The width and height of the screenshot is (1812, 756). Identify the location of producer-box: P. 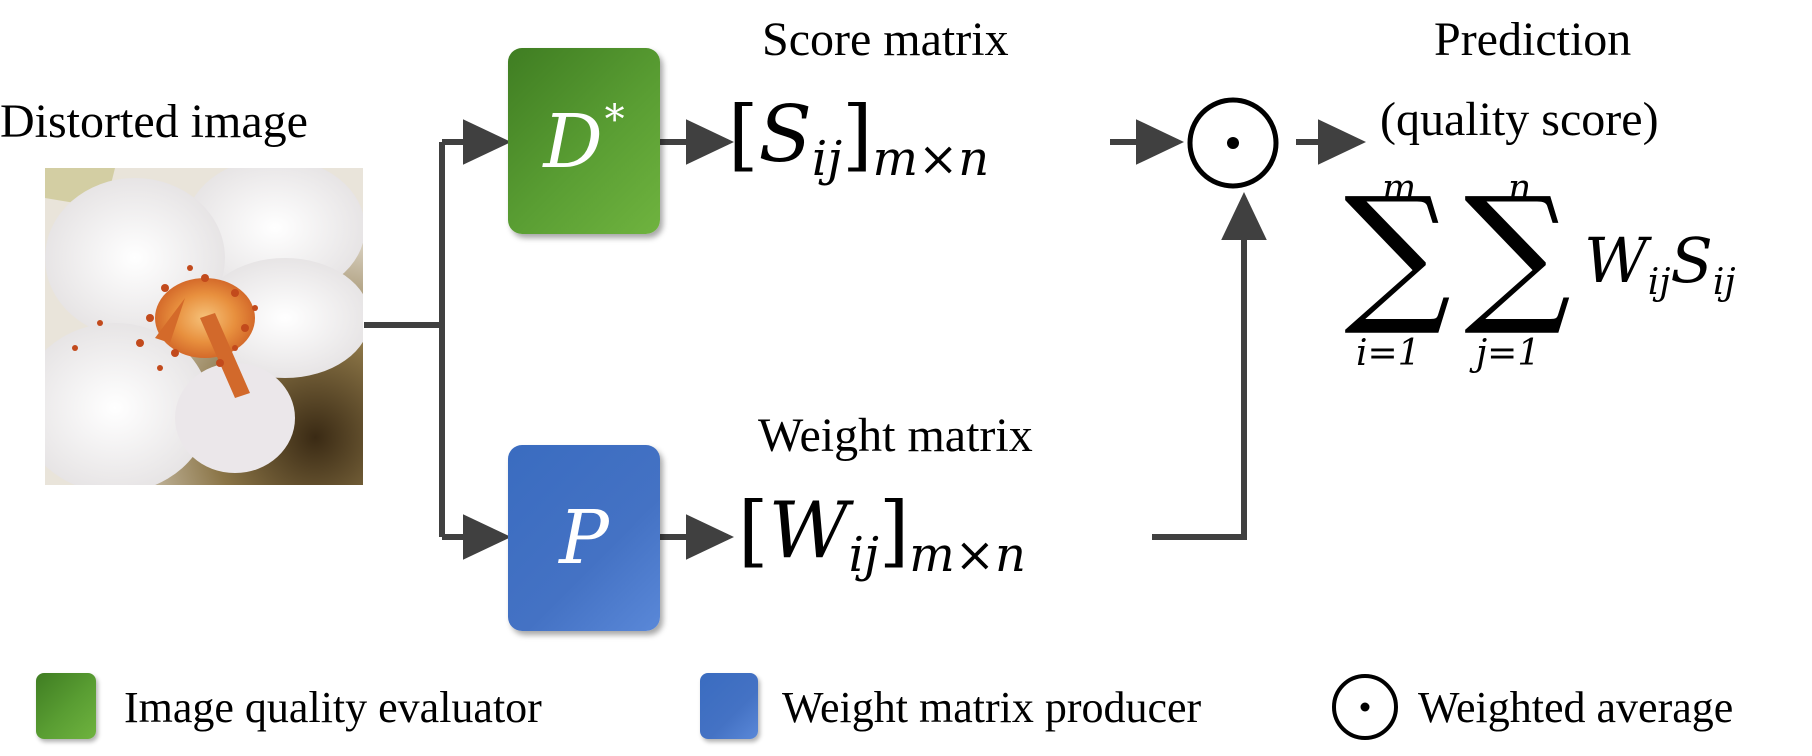
(584, 538).